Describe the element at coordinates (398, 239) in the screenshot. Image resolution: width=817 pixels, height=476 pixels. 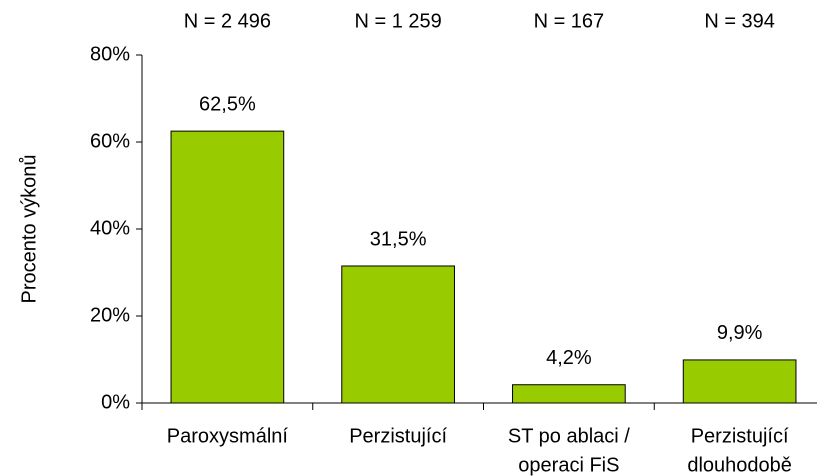
I see `data-label: 31,5%` at that location.